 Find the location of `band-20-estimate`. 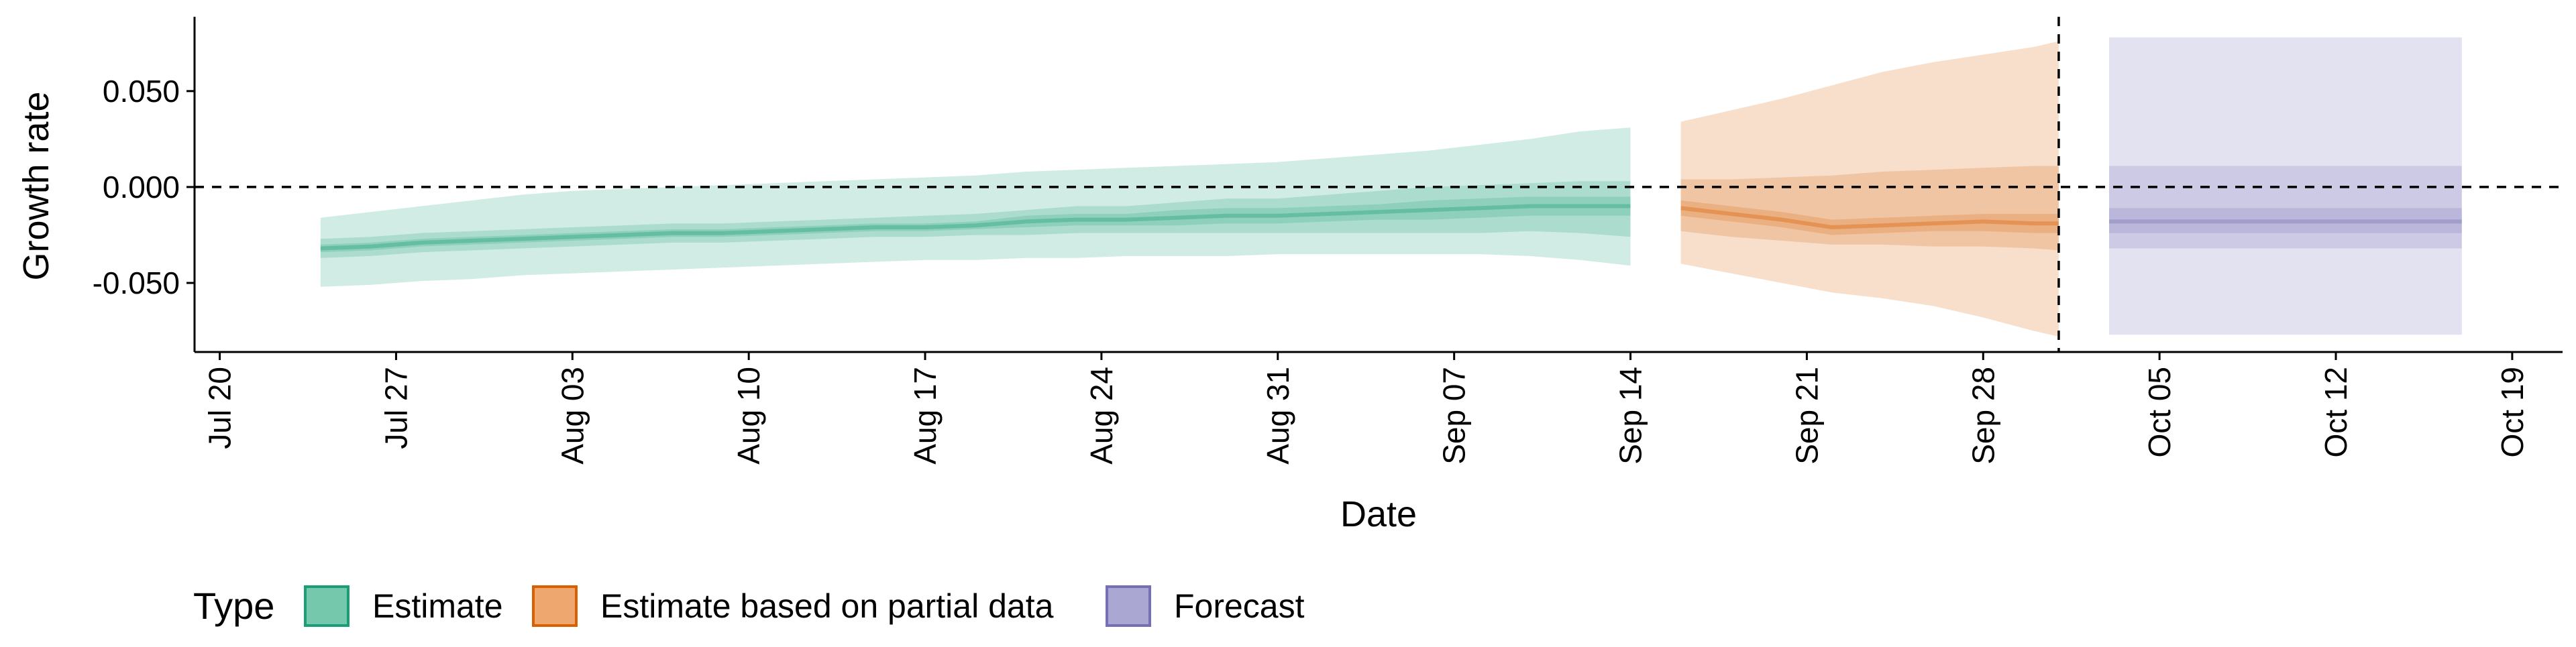

band-20-estimate is located at coordinates (975, 224).